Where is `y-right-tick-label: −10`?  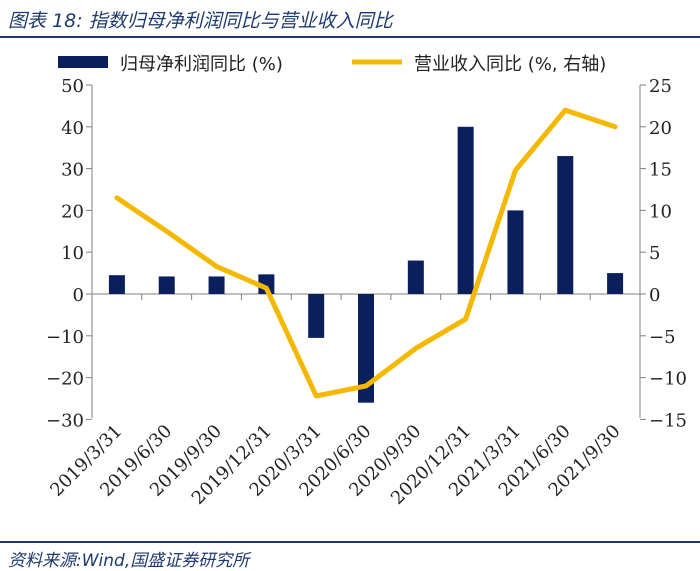
y-right-tick-label: −10 is located at coordinates (668, 379).